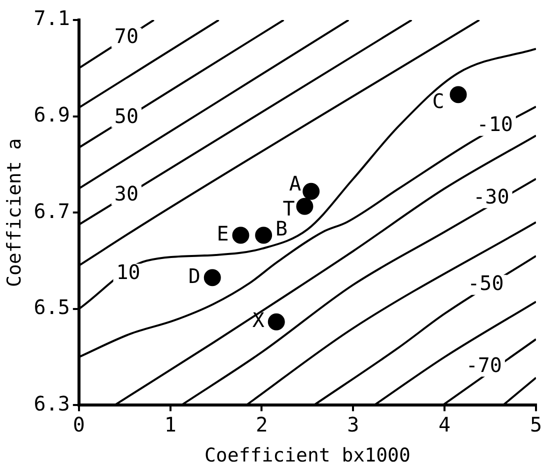 This screenshot has height=472, width=545. What do you see at coordinates (353, 424) in the screenshot?
I see `x-tick-label: 3` at bounding box center [353, 424].